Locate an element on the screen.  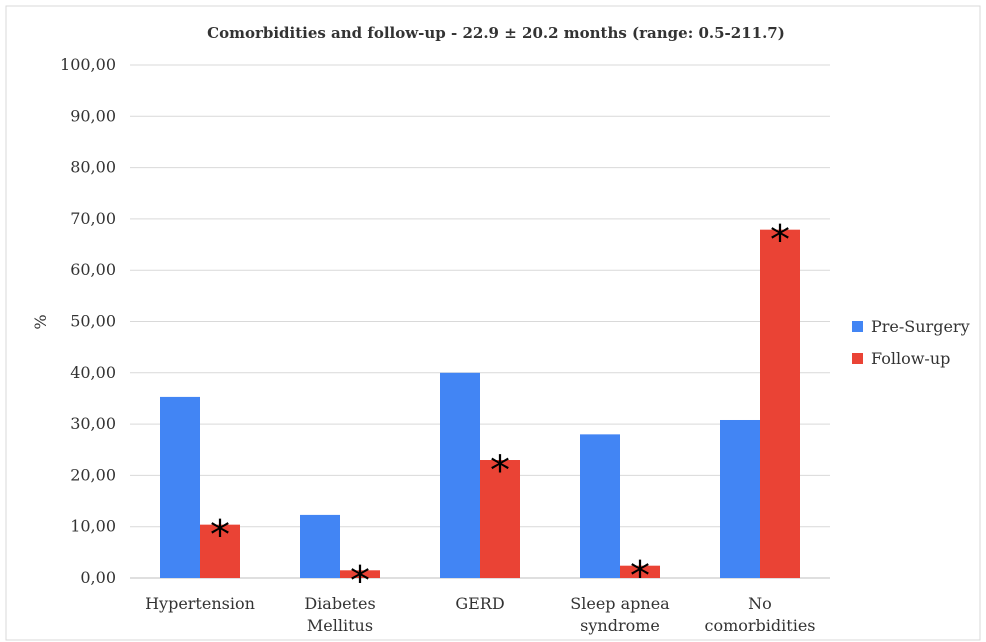
y-tick-label: 60,00 is located at coordinates (93, 269).